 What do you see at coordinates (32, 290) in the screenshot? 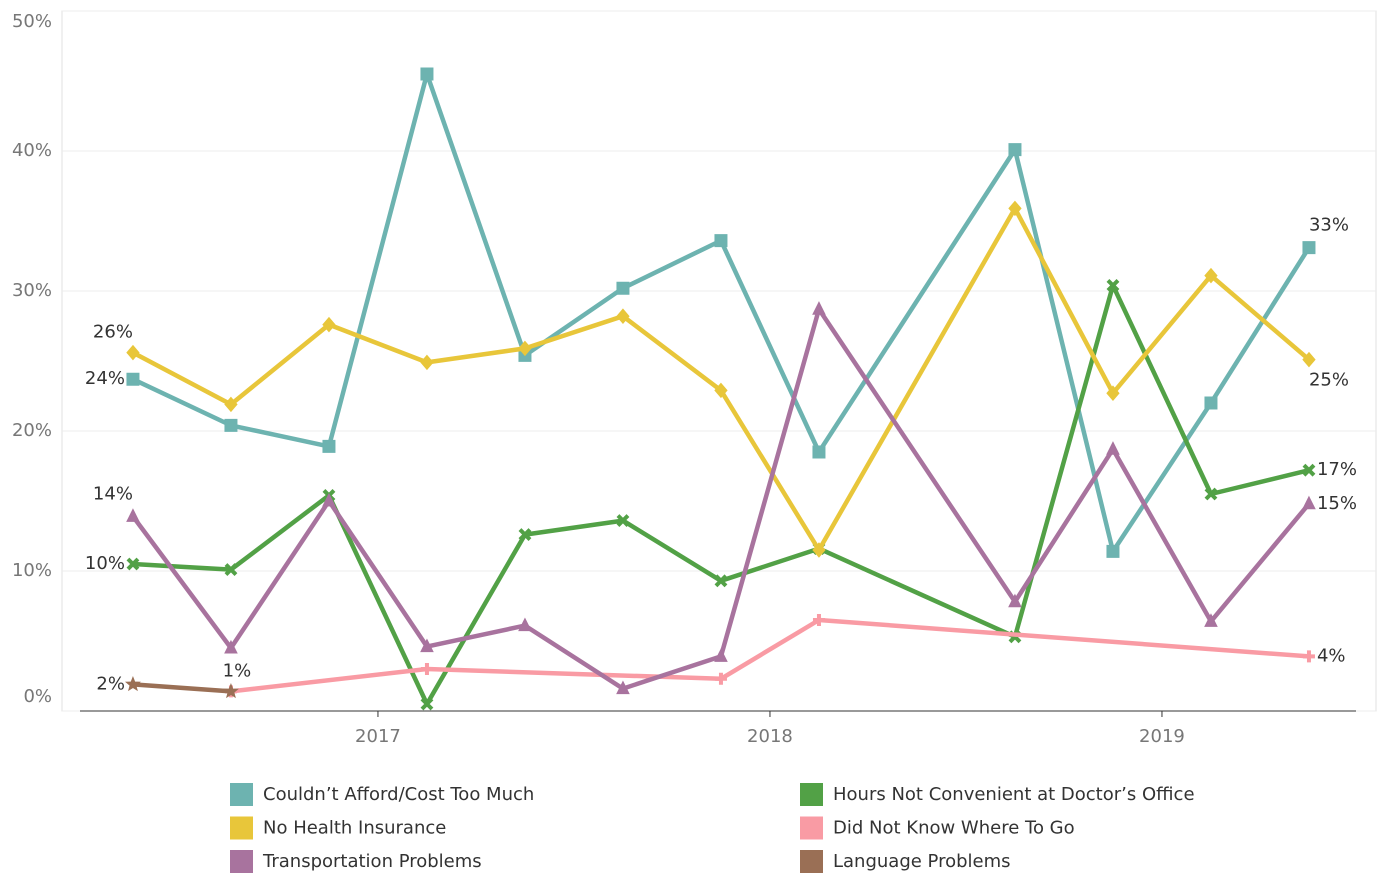
I see `y-tick-label: 30%` at bounding box center [32, 290].